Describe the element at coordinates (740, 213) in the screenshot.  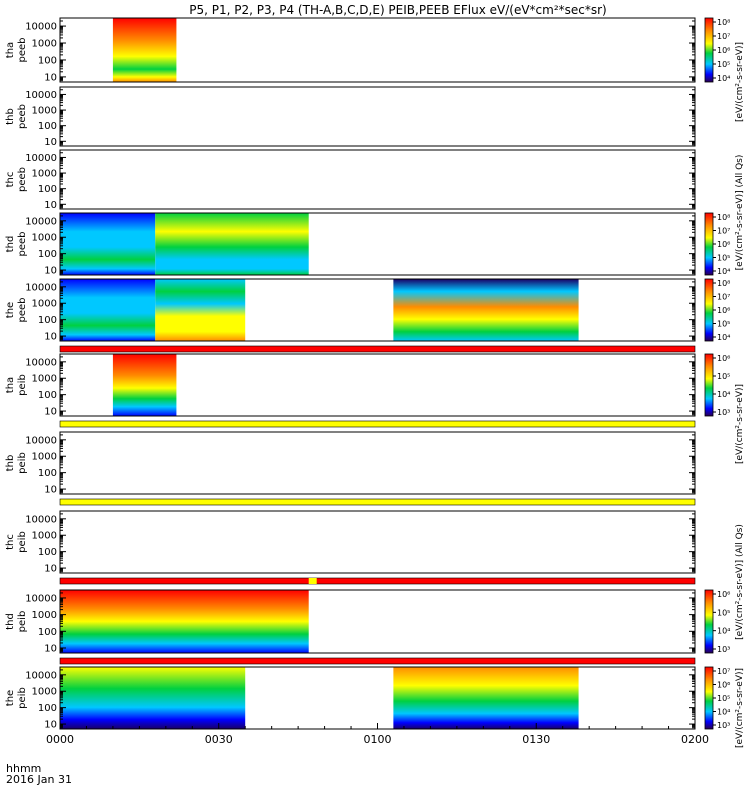
I see `colorbar-unit-label: [eV/(cm²-s-sr-eV)] (All Qs)` at that location.